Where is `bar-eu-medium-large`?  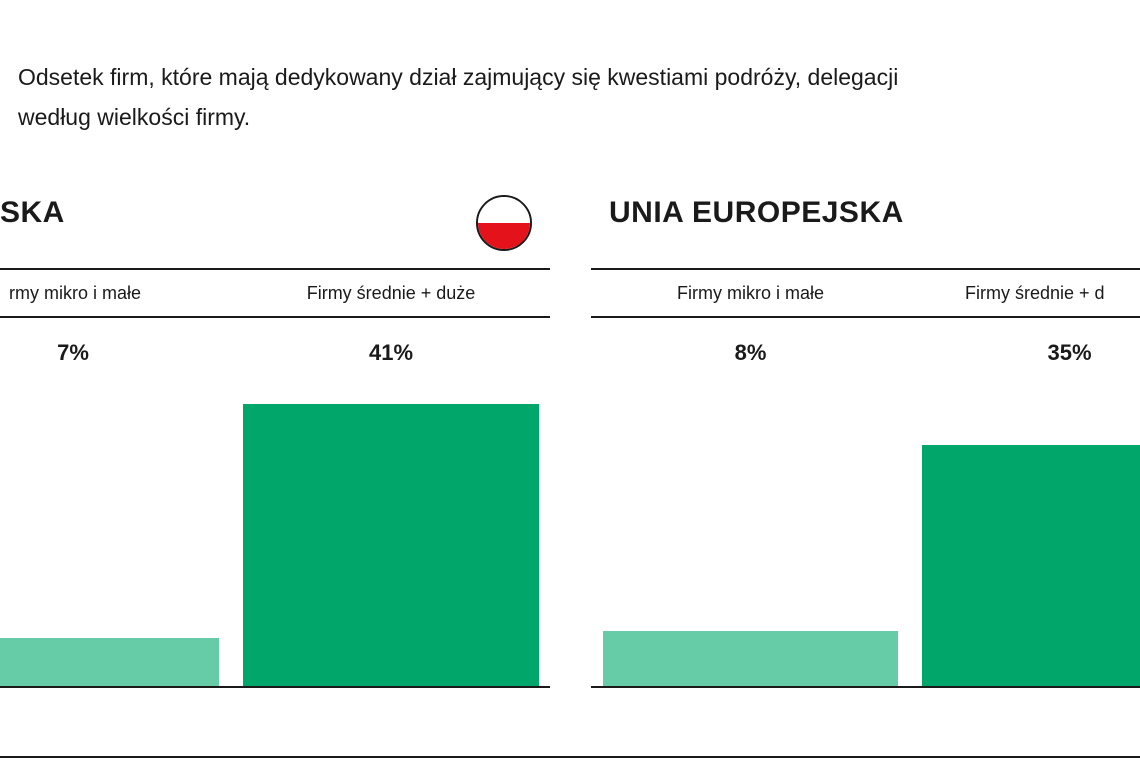
bar-eu-medium-large is located at coordinates (1031, 565).